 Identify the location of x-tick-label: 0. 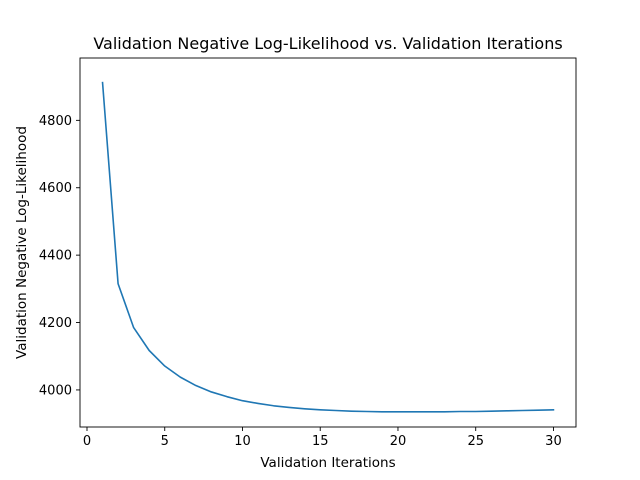
(87, 441).